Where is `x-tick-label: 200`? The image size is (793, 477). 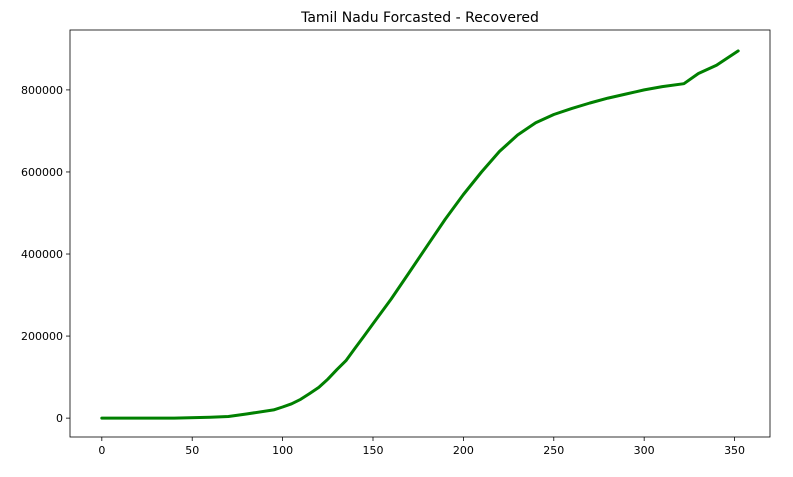 x-tick-label: 200 is located at coordinates (463, 450).